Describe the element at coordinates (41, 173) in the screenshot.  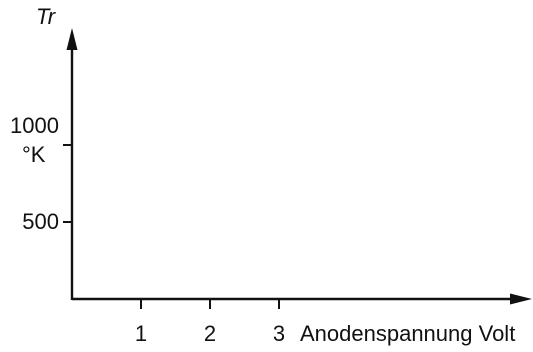
I see `y-ticks: 500 1000` at that location.